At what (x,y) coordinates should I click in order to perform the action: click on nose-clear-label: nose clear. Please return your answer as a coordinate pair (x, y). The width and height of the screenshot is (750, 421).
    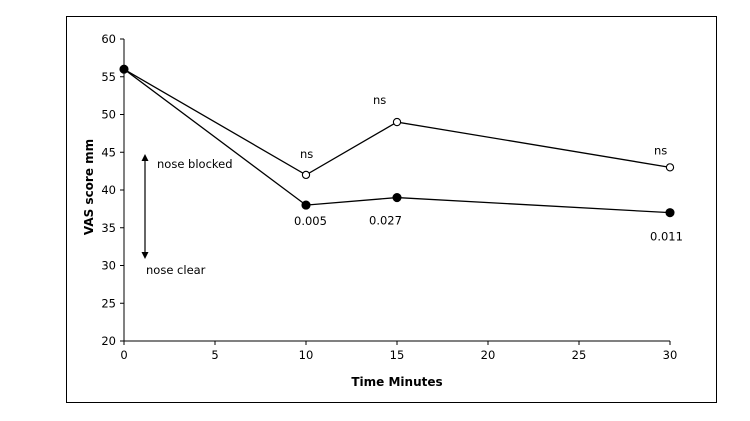
    Looking at the image, I should click on (176, 270).